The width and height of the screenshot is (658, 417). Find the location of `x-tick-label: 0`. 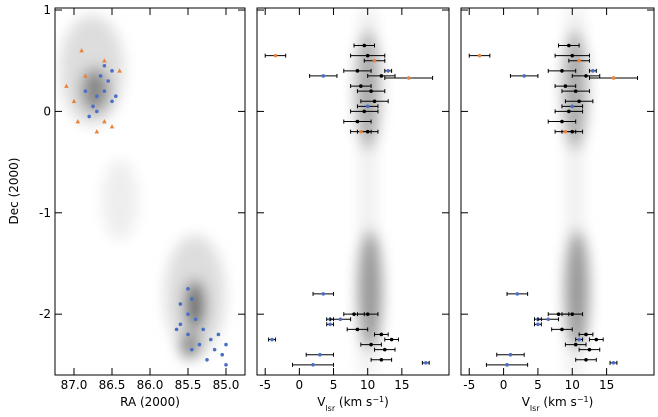

x-tick-label: 0 is located at coordinates (504, 385).